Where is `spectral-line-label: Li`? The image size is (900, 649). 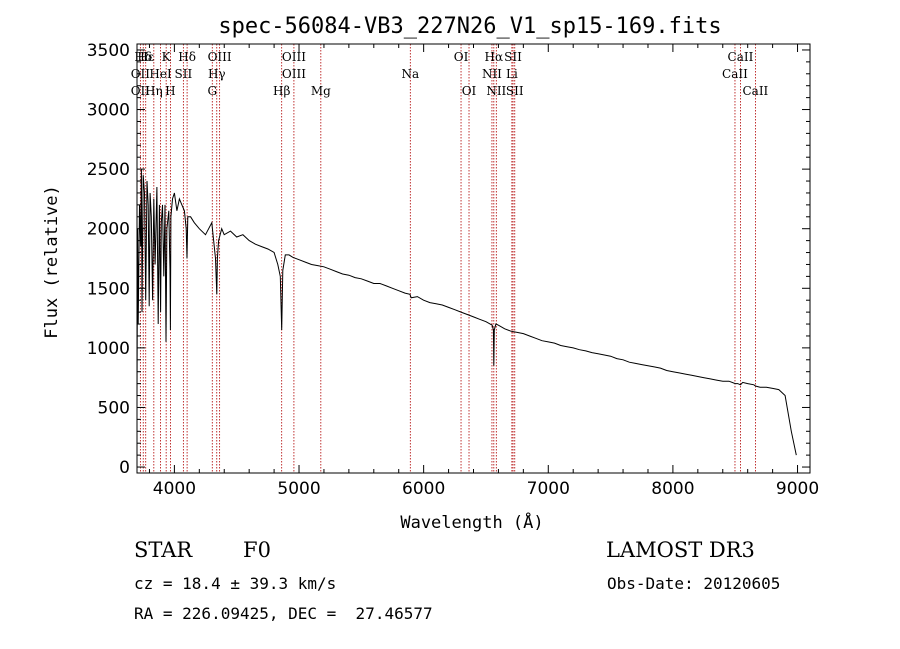 spectral-line-label: Li is located at coordinates (512, 74).